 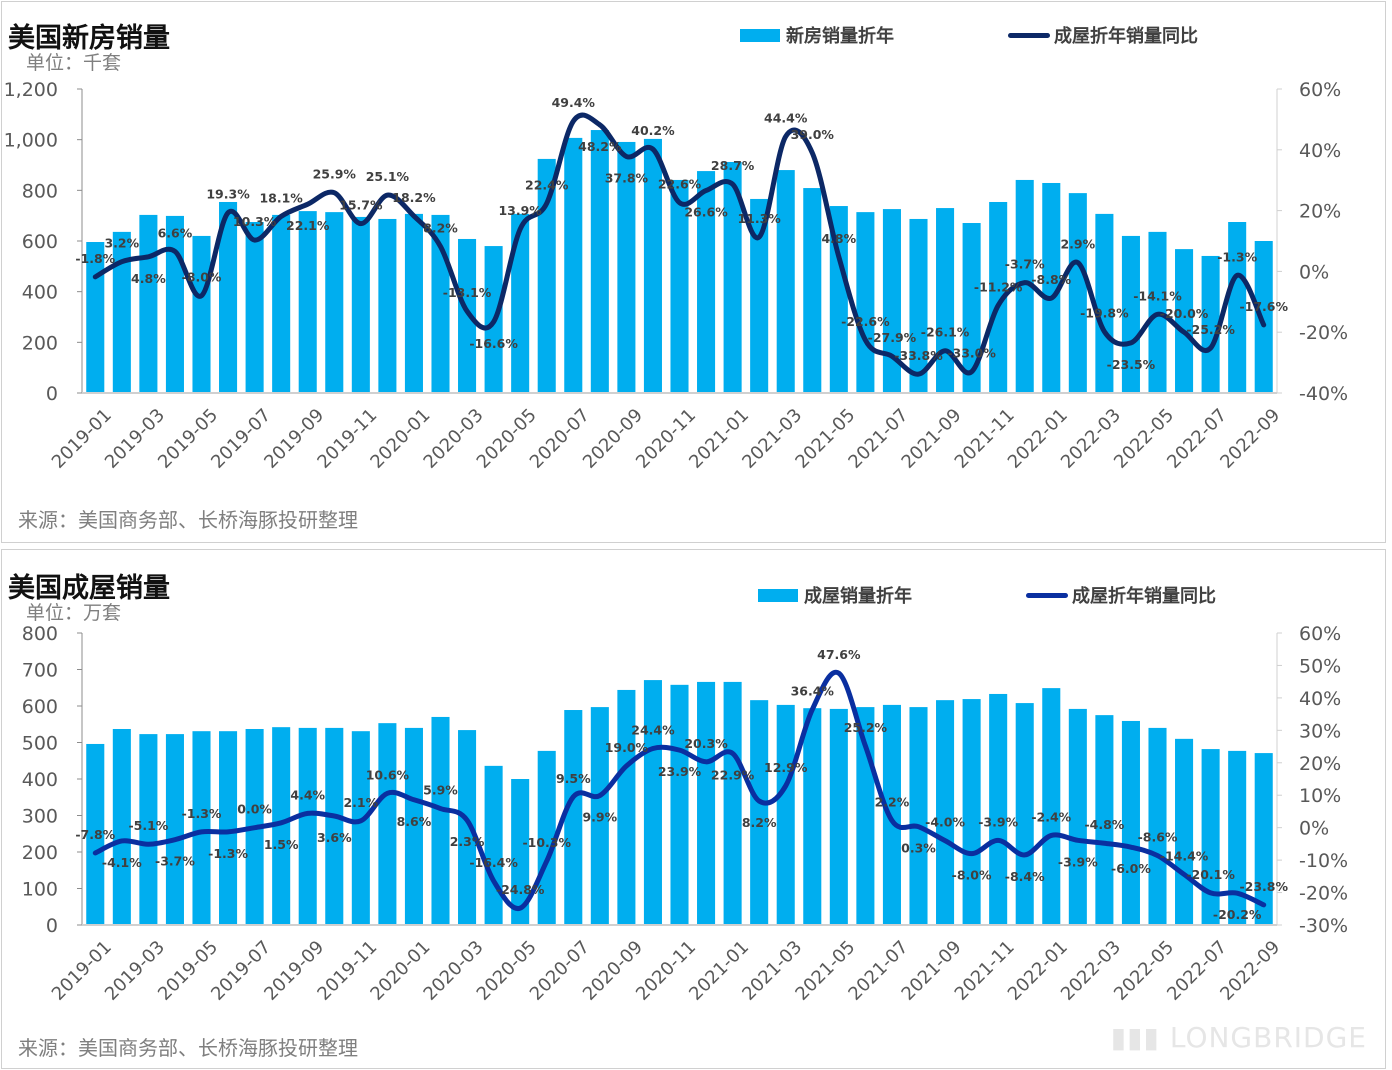 I want to click on left-tick-label: 300, so click(x=40, y=817).